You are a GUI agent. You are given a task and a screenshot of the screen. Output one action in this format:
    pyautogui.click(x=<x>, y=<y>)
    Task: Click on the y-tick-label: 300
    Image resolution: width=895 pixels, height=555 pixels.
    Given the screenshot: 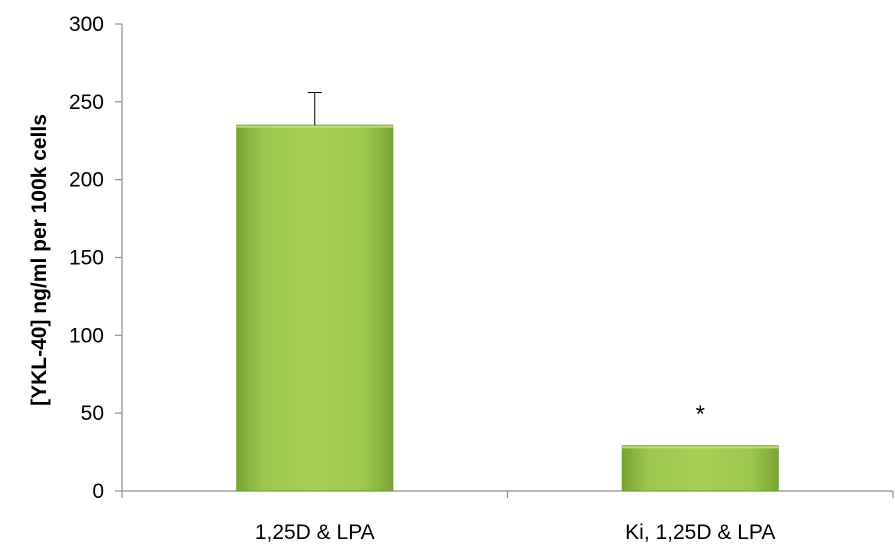 What is the action you would take?
    pyautogui.click(x=86, y=24)
    